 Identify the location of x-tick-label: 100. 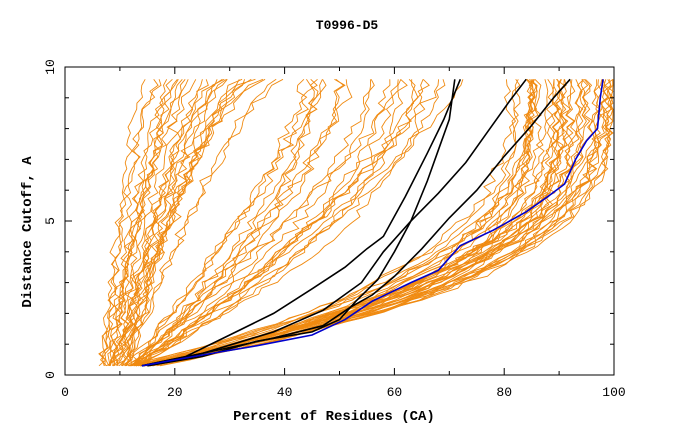
(613, 392).